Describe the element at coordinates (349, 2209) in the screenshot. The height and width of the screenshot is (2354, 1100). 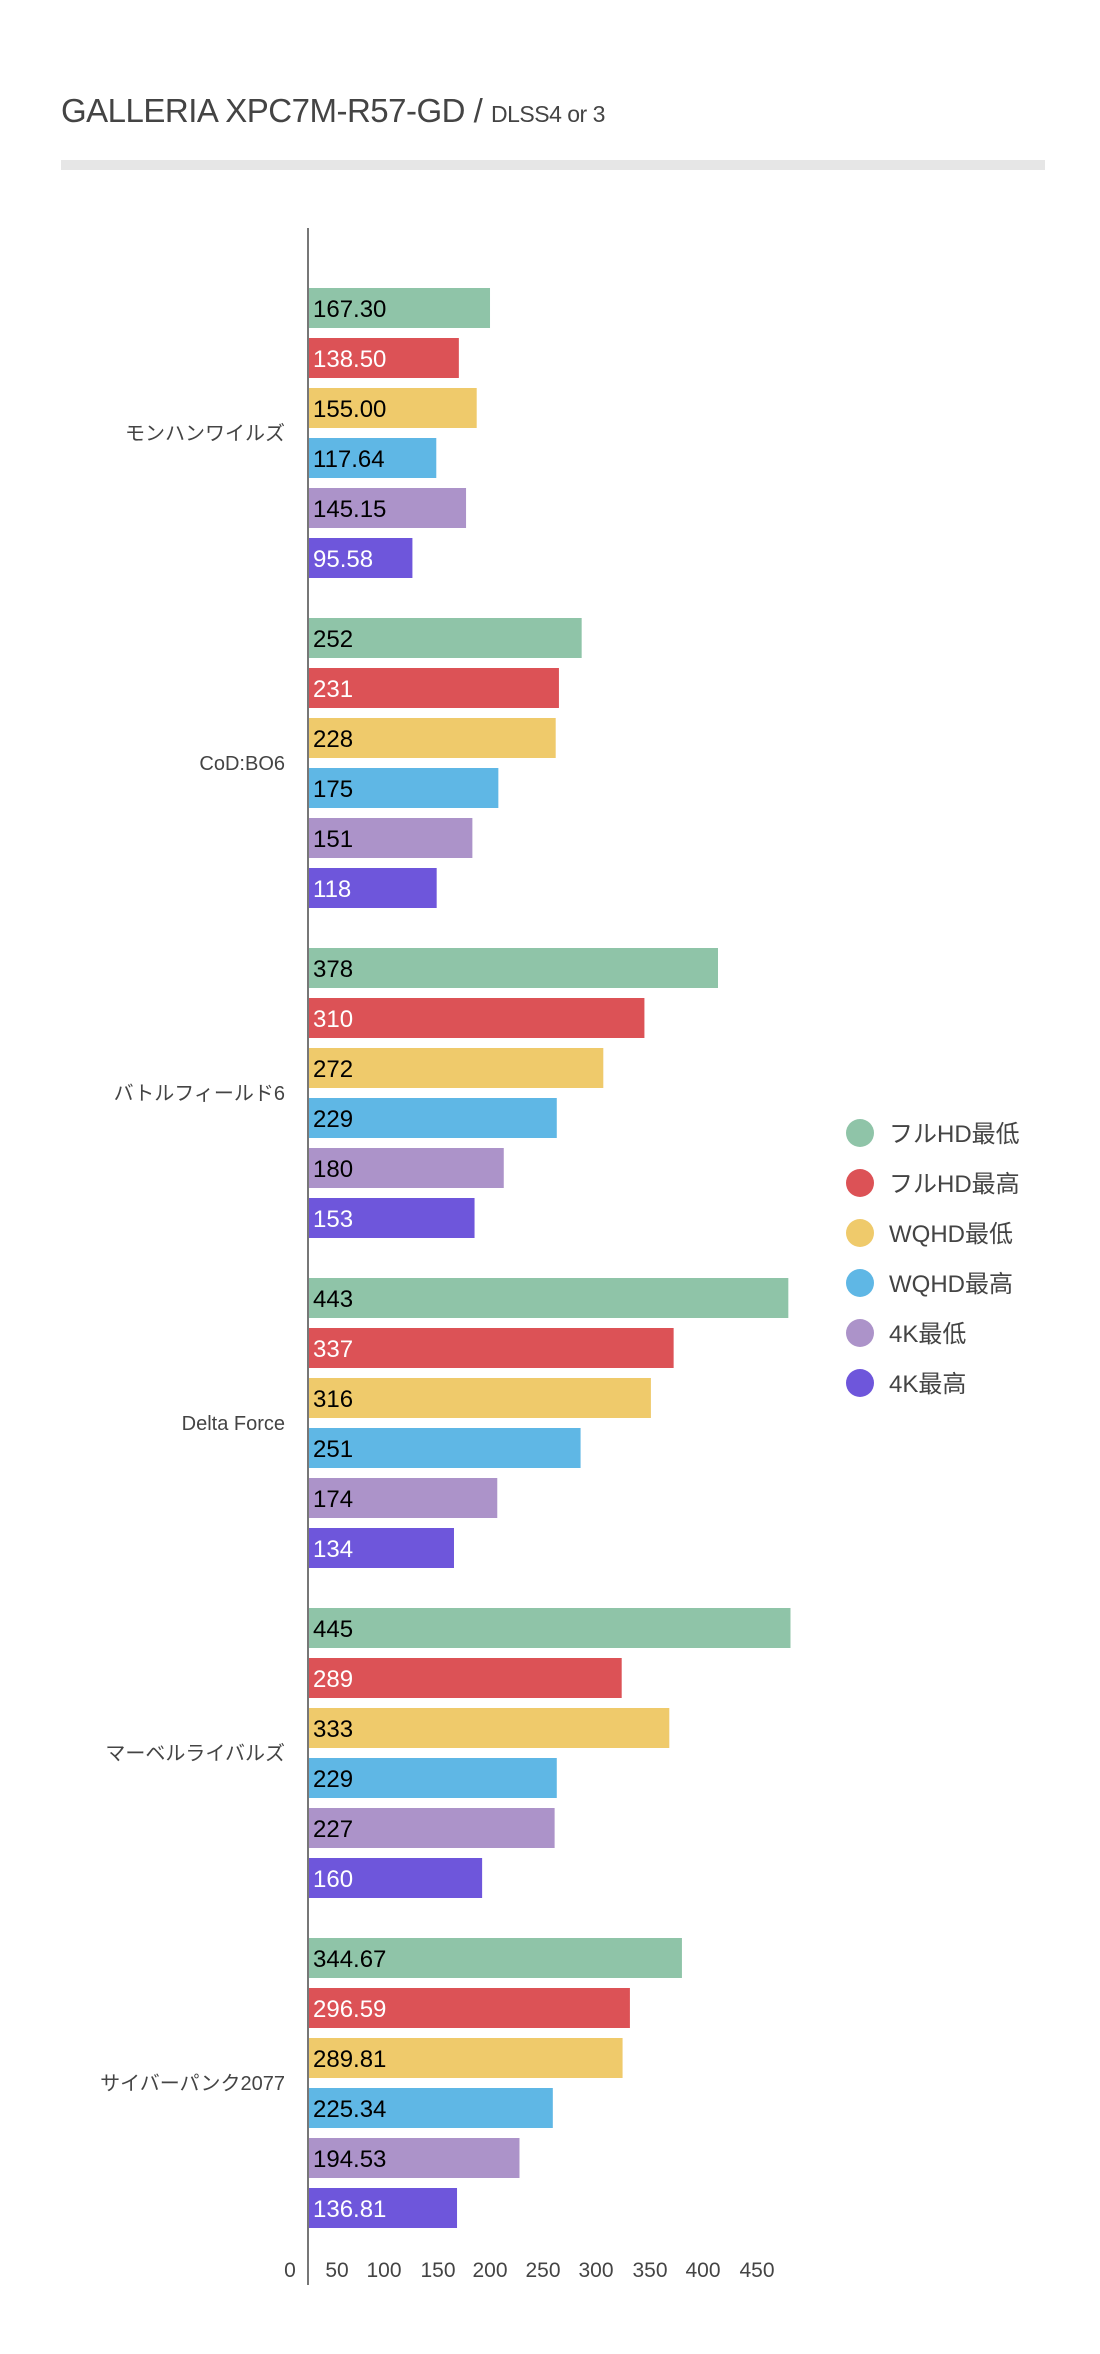
I see `data-label: 136.81` at that location.